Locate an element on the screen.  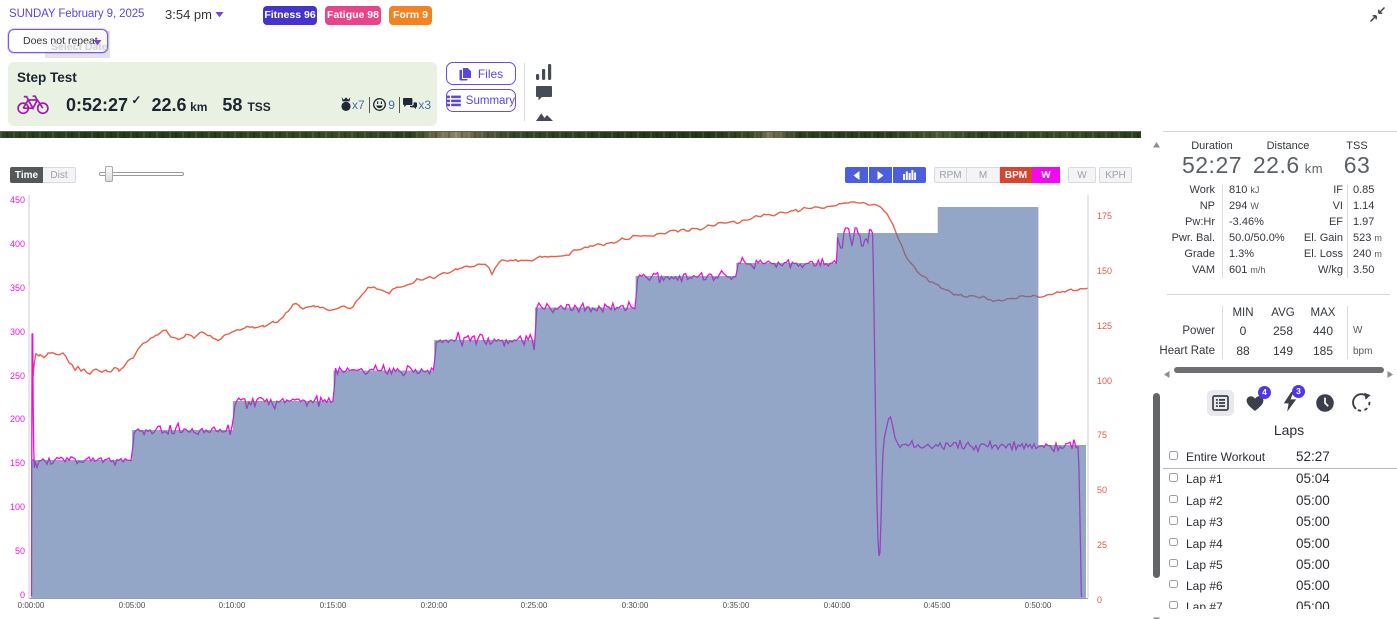
svg-text: 0:30:00 is located at coordinates (635, 605).